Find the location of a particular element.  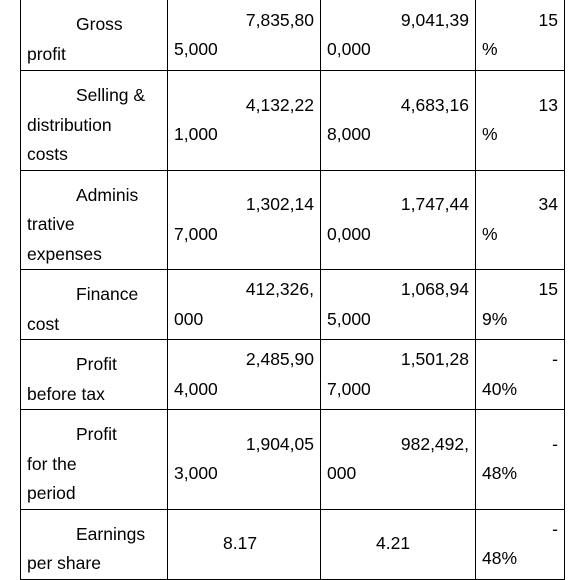

value-cell: 982,492, 000 is located at coordinates (398, 459).